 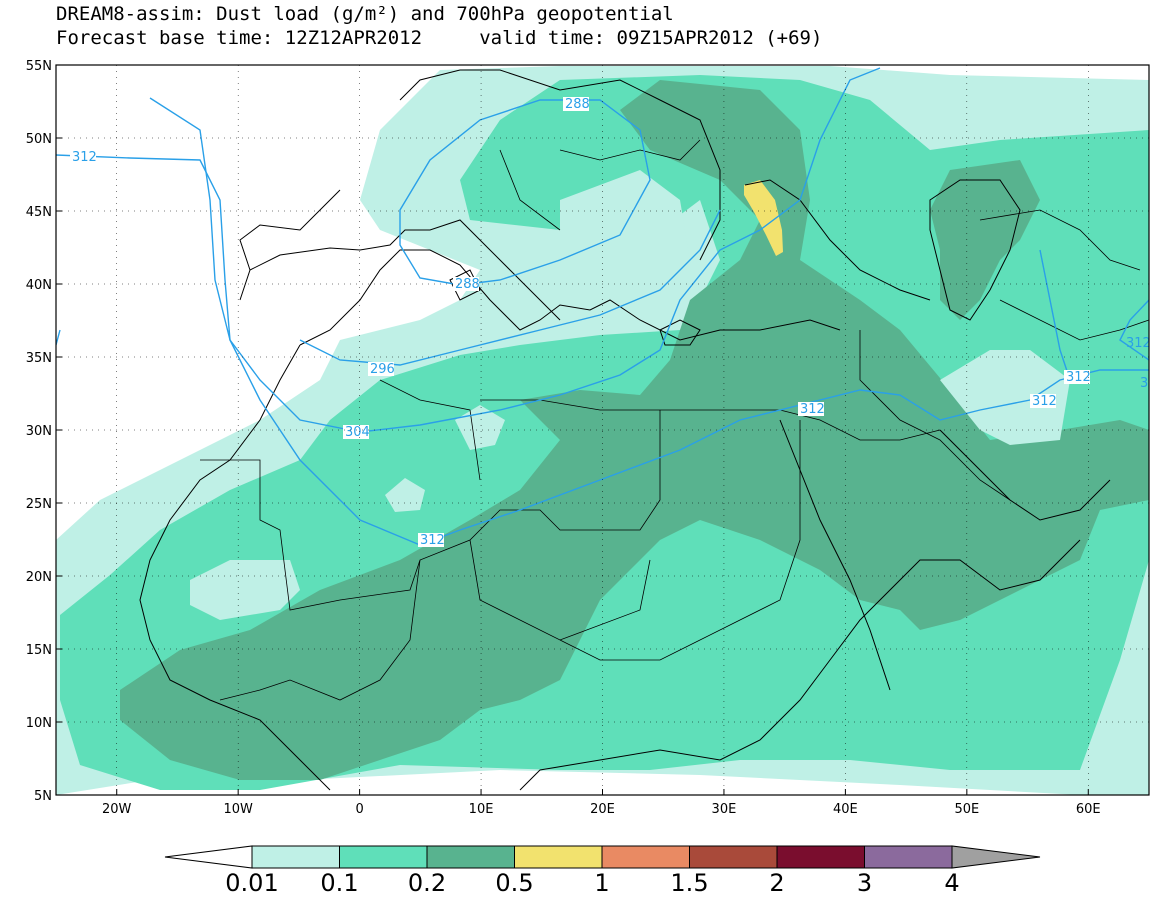 I want to click on colorbar-lower-arrow, so click(x=208, y=857).